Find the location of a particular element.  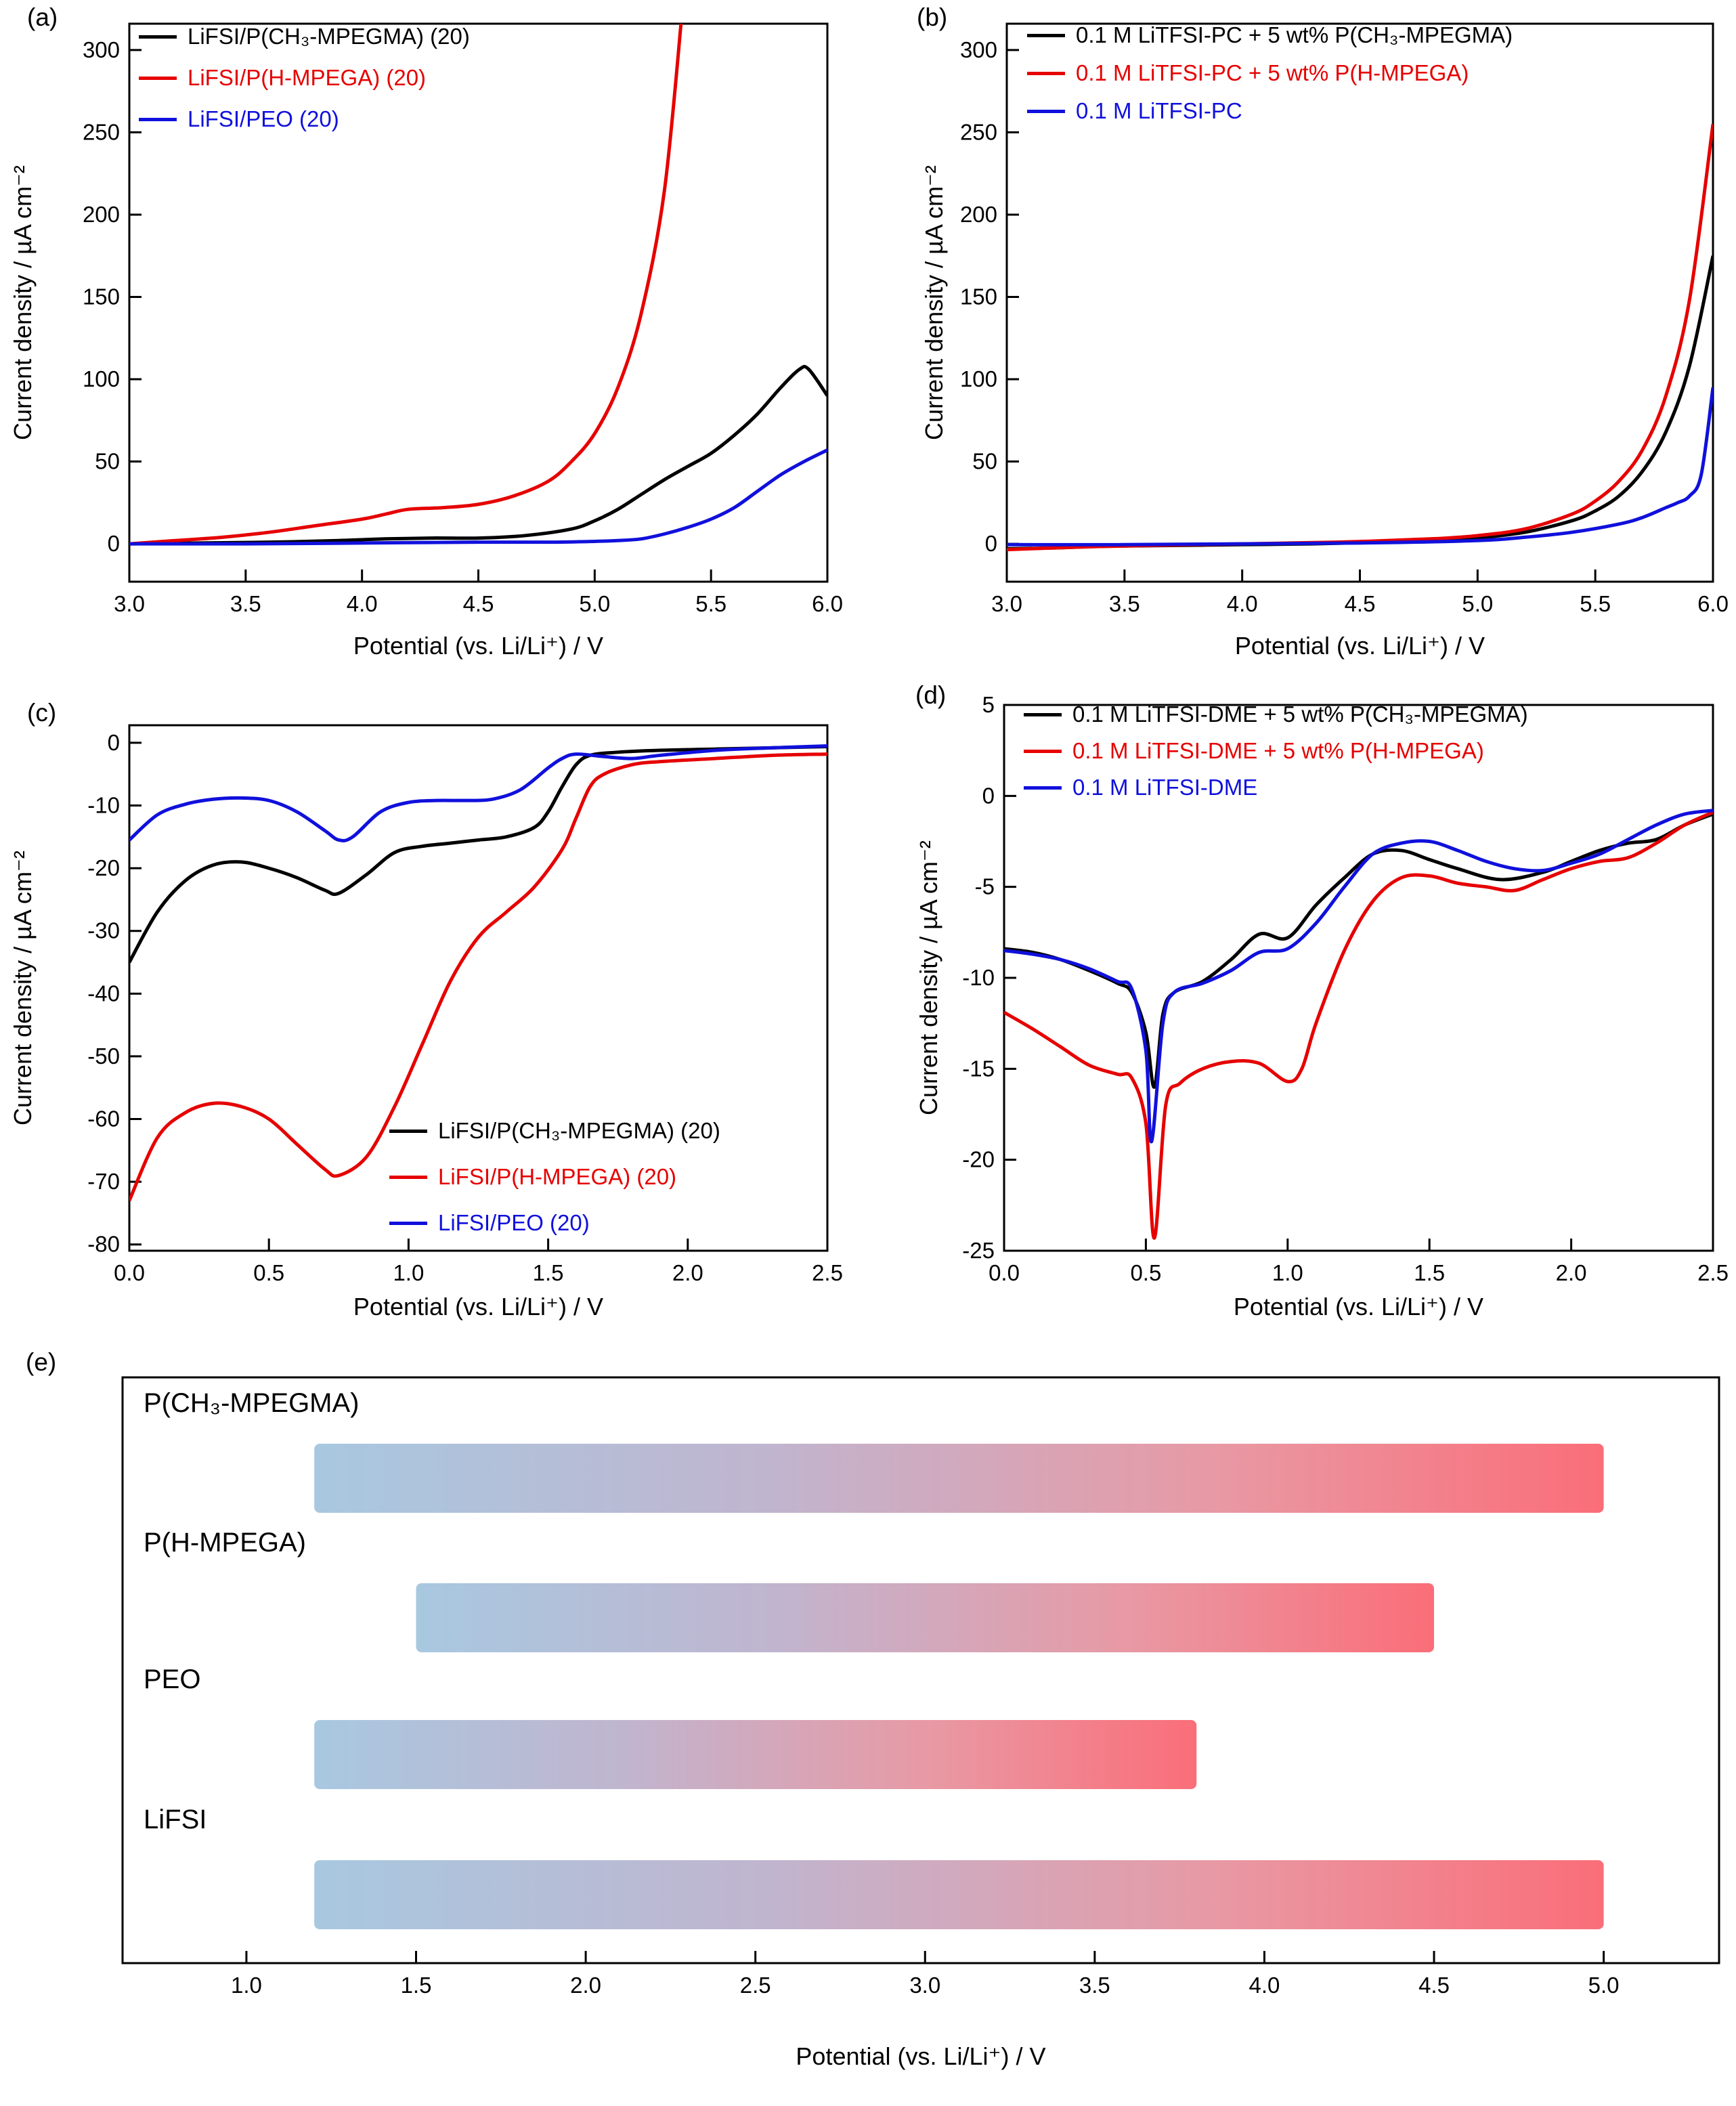

x-axis-label-d: Potential (vs. Li/Li⁺) / V is located at coordinates (1358, 1306).